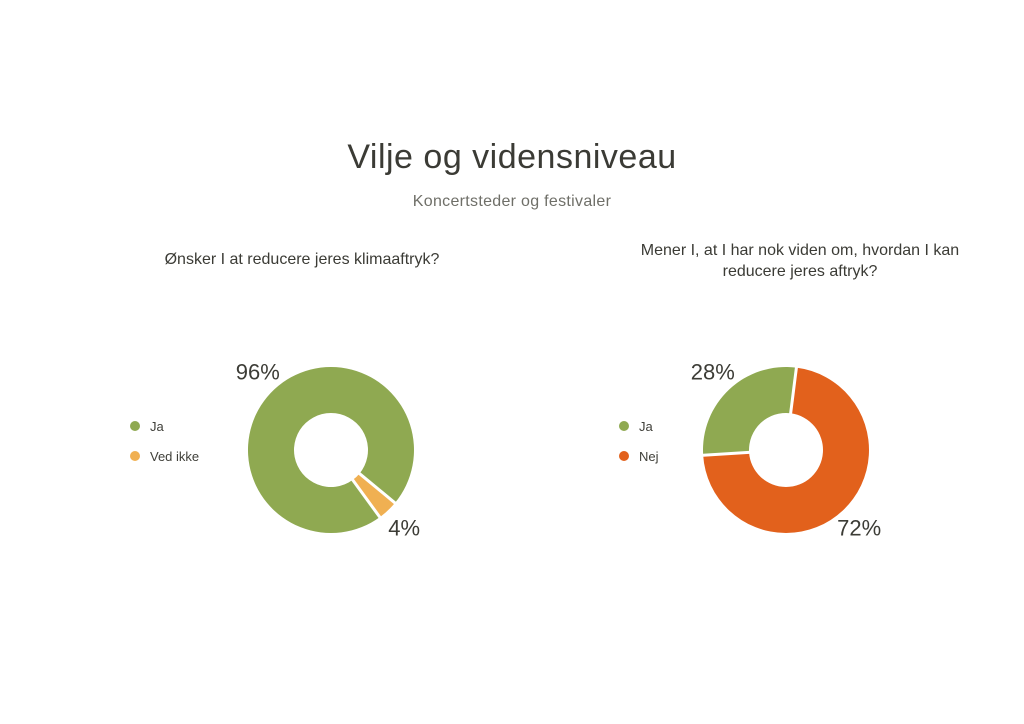 The width and height of the screenshot is (1024, 724). I want to click on legend-item-ved-ikke: Ved ikke, so click(164, 456).